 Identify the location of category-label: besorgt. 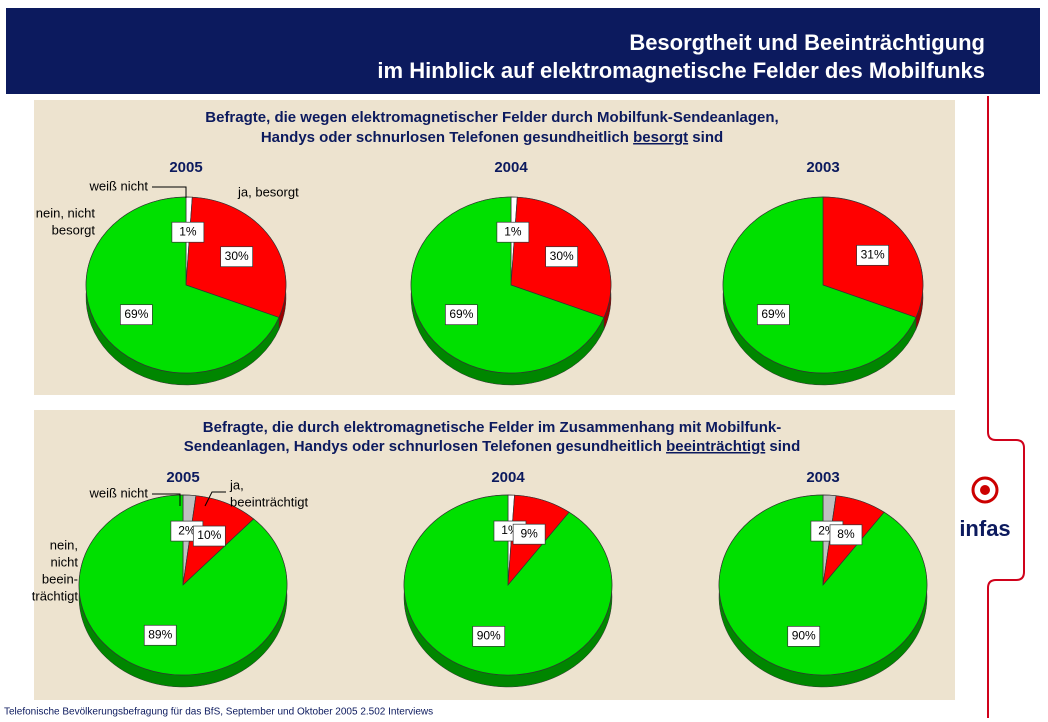
(74, 229).